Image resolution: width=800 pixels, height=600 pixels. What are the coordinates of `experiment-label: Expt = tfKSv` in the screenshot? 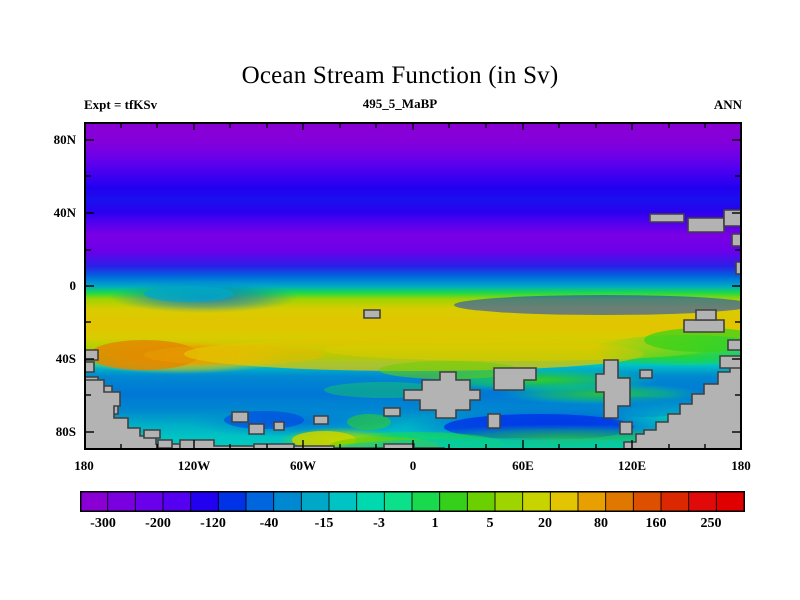 It's located at (121, 104).